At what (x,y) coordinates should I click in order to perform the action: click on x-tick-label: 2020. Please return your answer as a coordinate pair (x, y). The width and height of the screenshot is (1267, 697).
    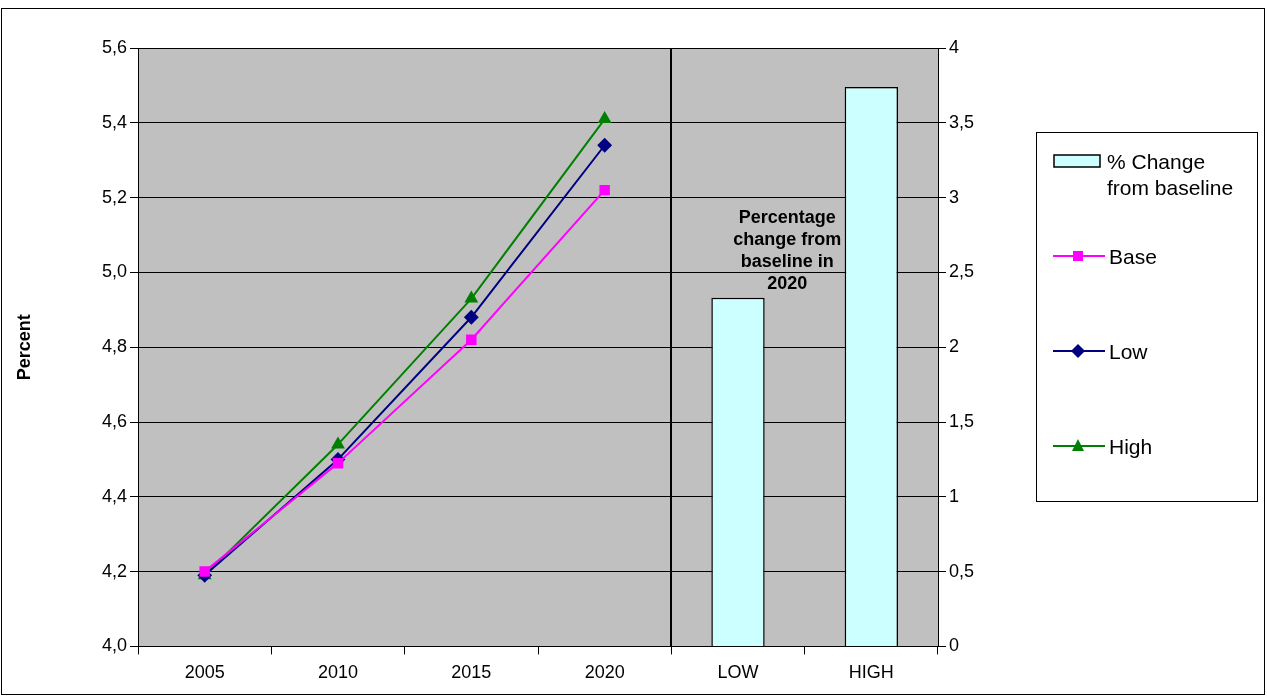
    Looking at the image, I should click on (604, 672).